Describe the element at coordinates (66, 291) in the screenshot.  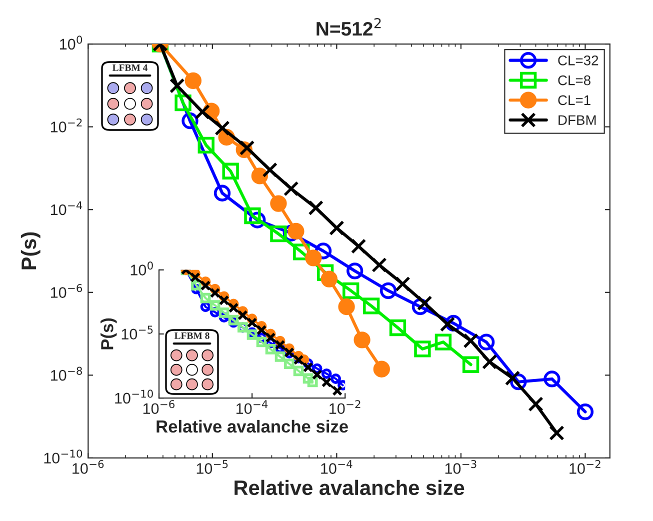
I see `y-tick-label: 10$^{−6}$` at that location.